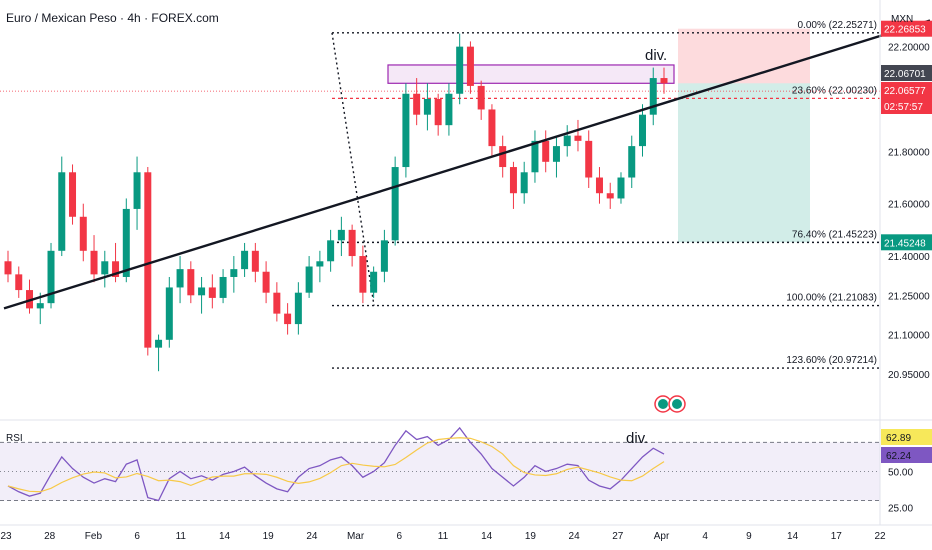 The width and height of the screenshot is (932, 550). Describe the element at coordinates (837, 536) in the screenshot. I see `time-tick-label: 17` at that location.